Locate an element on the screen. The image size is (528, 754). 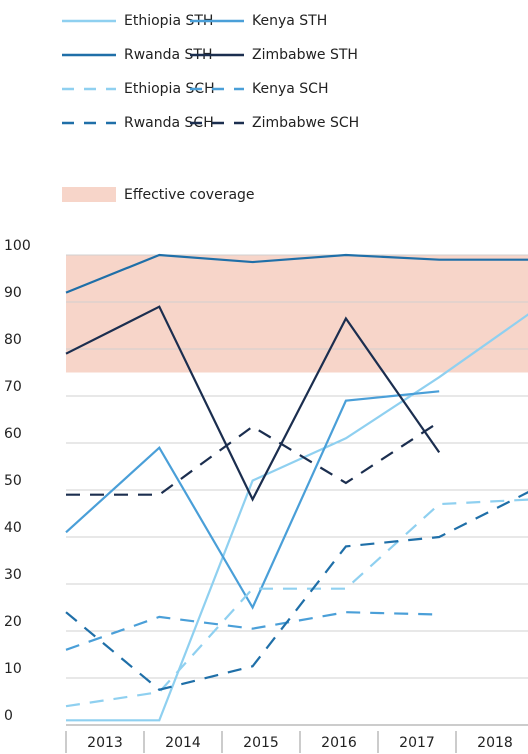
y-tick-label: 50 is located at coordinates (13, 481).